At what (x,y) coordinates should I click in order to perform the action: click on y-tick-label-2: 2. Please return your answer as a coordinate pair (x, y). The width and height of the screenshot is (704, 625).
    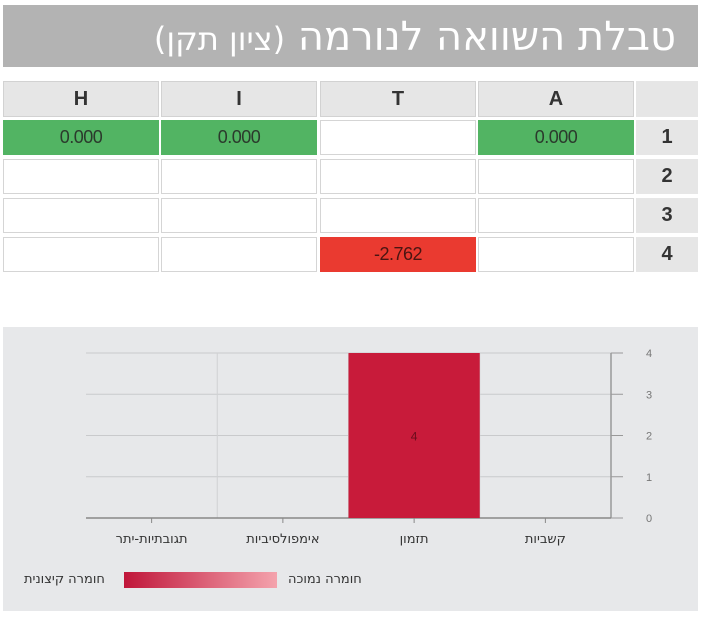
    Looking at the image, I should click on (649, 437).